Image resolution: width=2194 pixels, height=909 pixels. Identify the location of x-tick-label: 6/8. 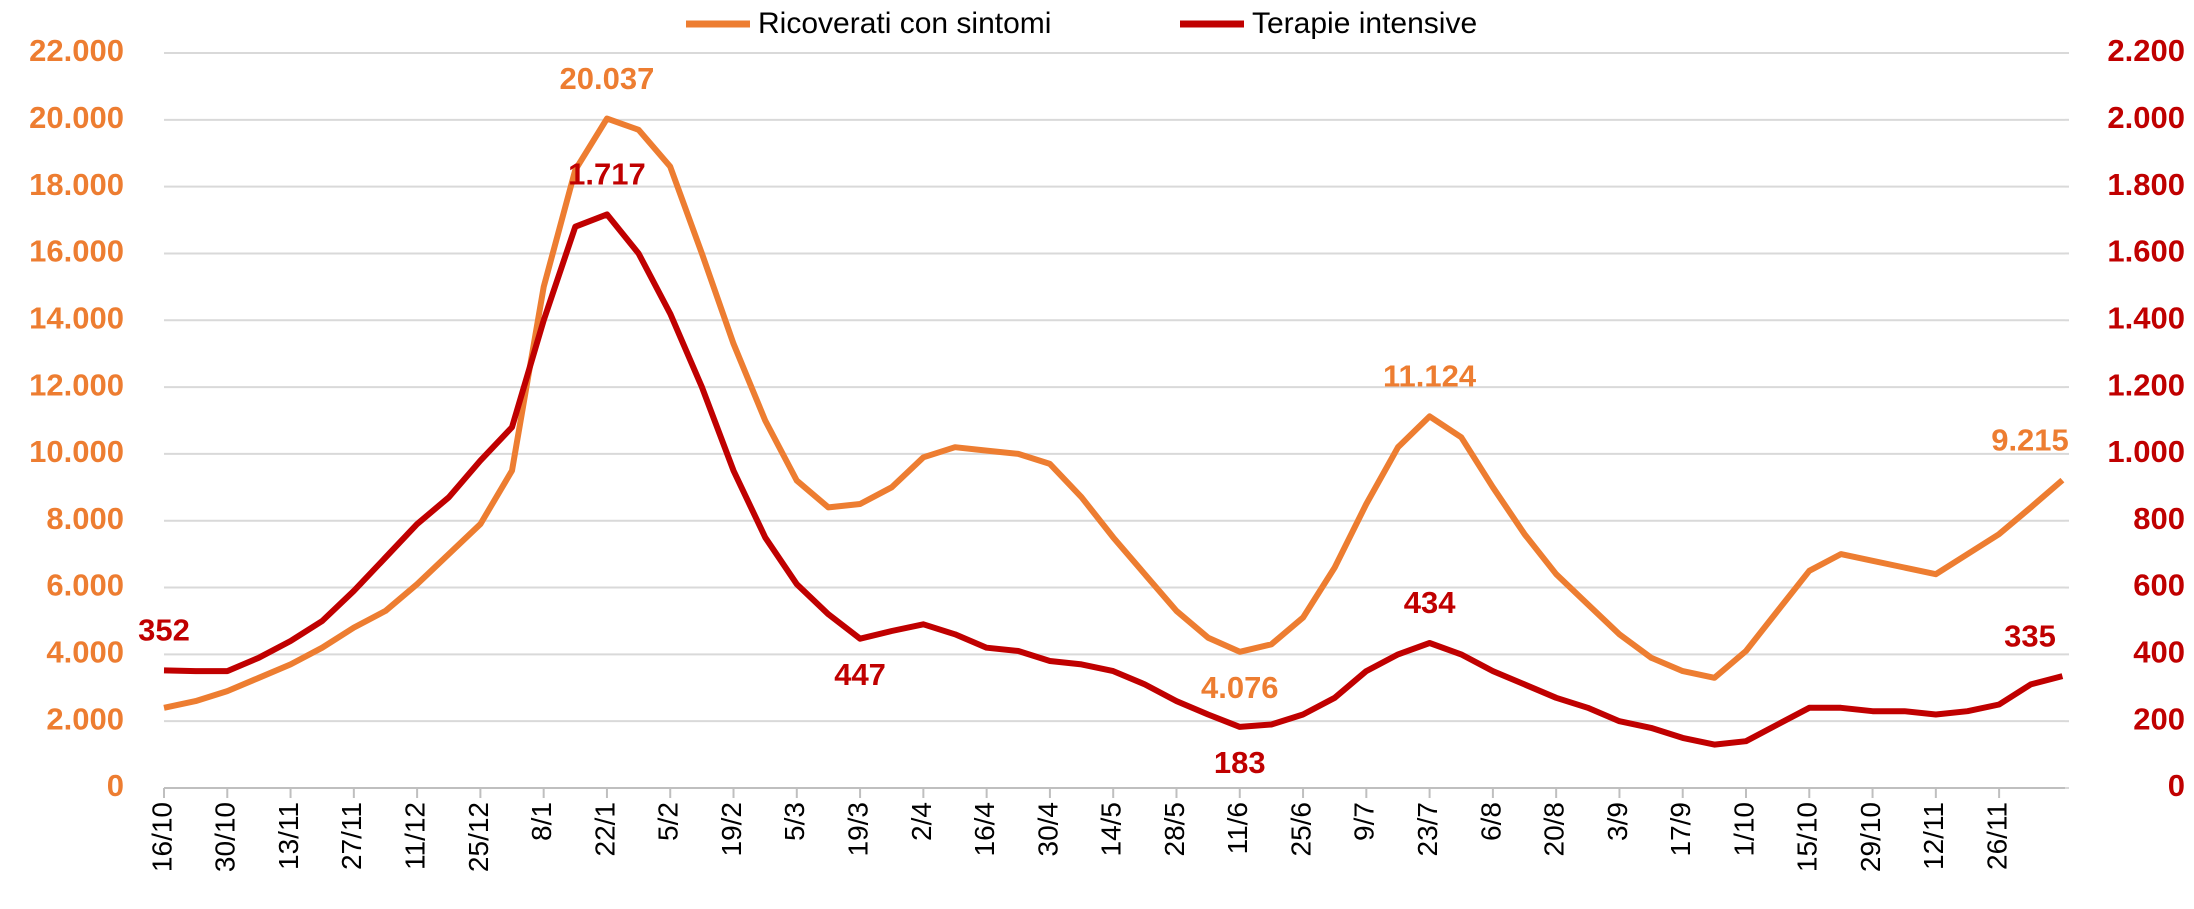
(1490, 821).